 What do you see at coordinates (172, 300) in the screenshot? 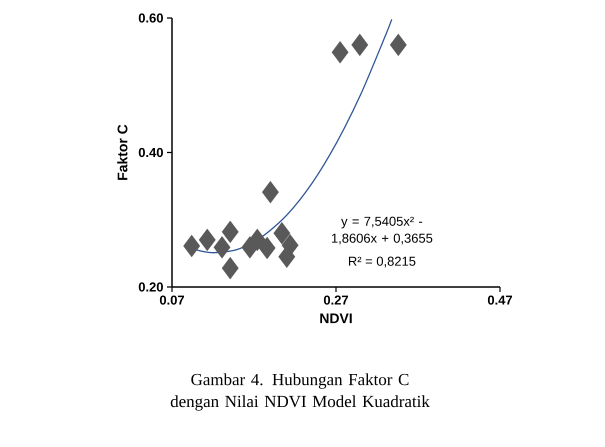
I see `x-tick-label: 0.07` at bounding box center [172, 300].